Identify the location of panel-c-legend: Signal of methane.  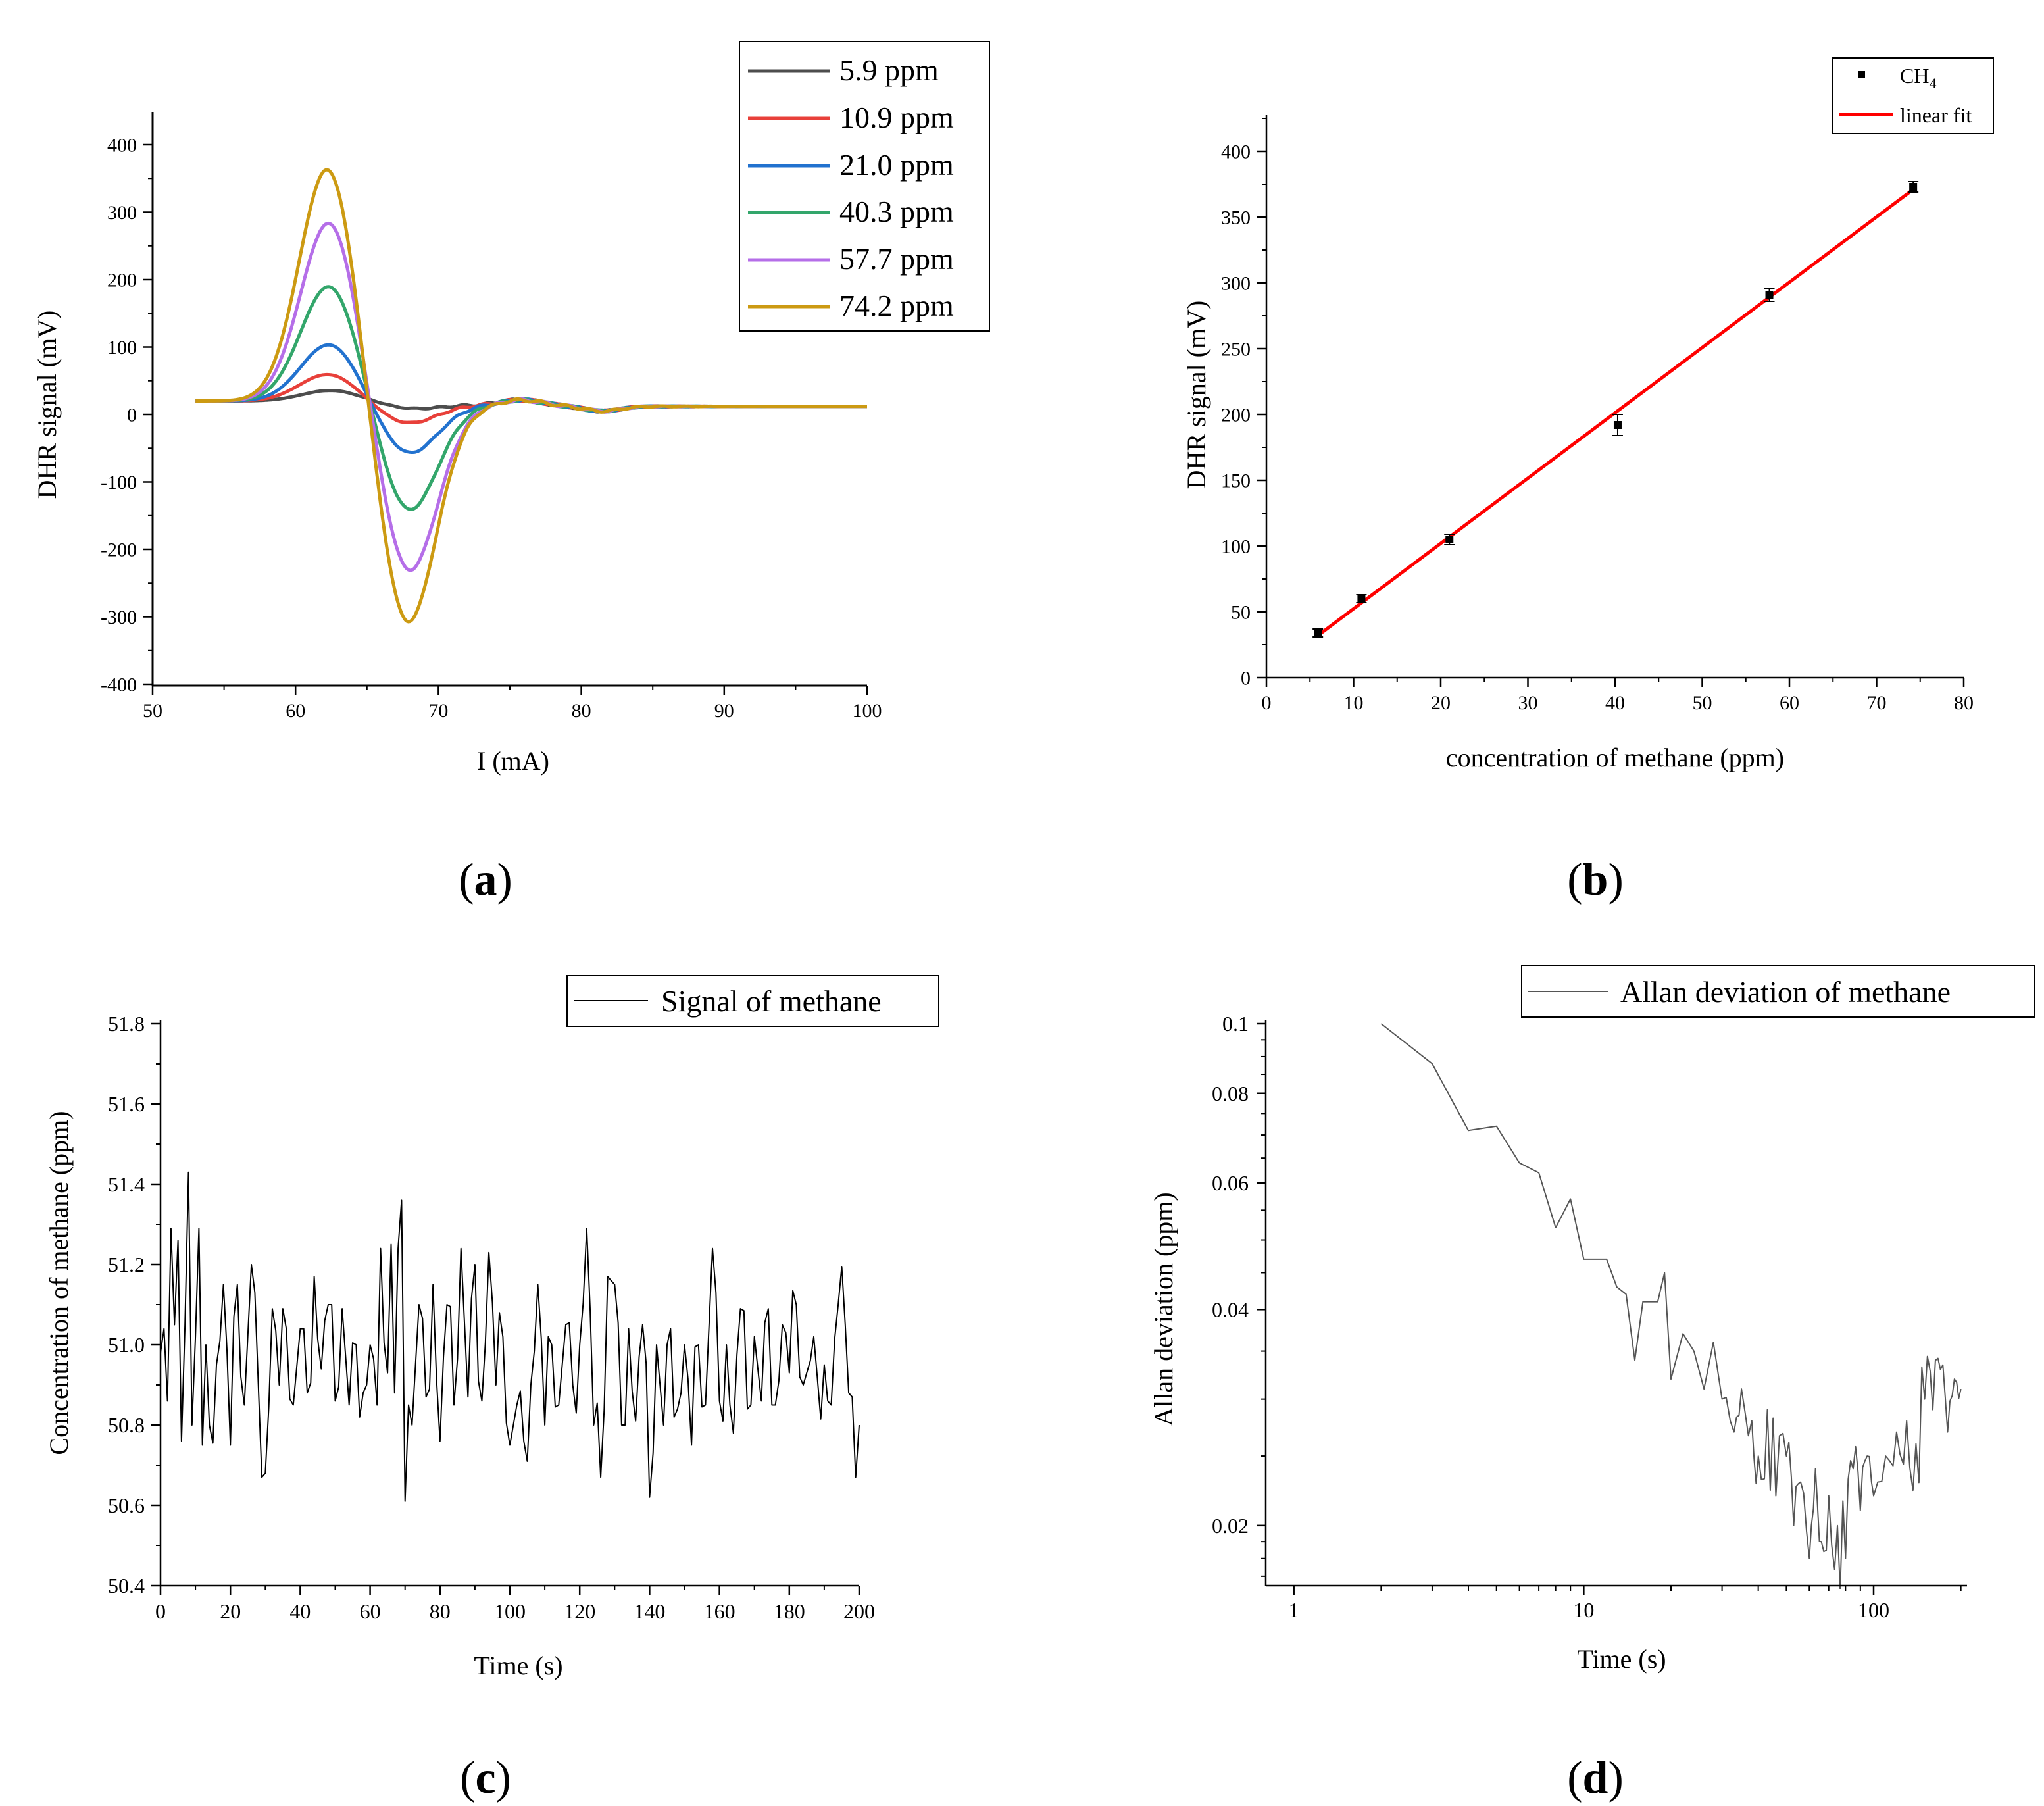
(752, 1001).